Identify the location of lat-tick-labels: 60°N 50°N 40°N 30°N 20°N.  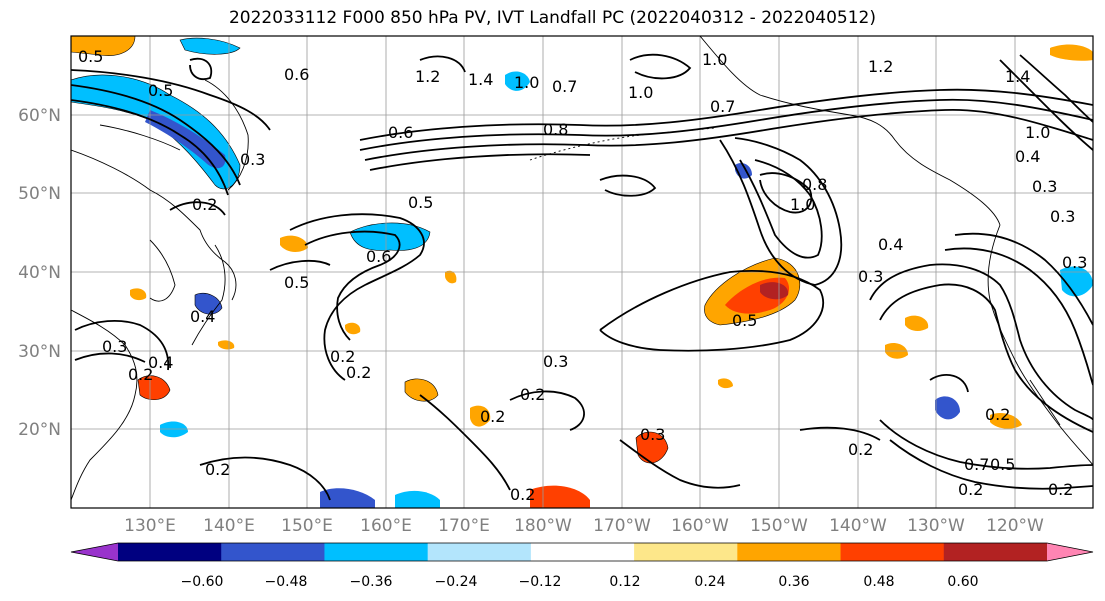
(39, 273).